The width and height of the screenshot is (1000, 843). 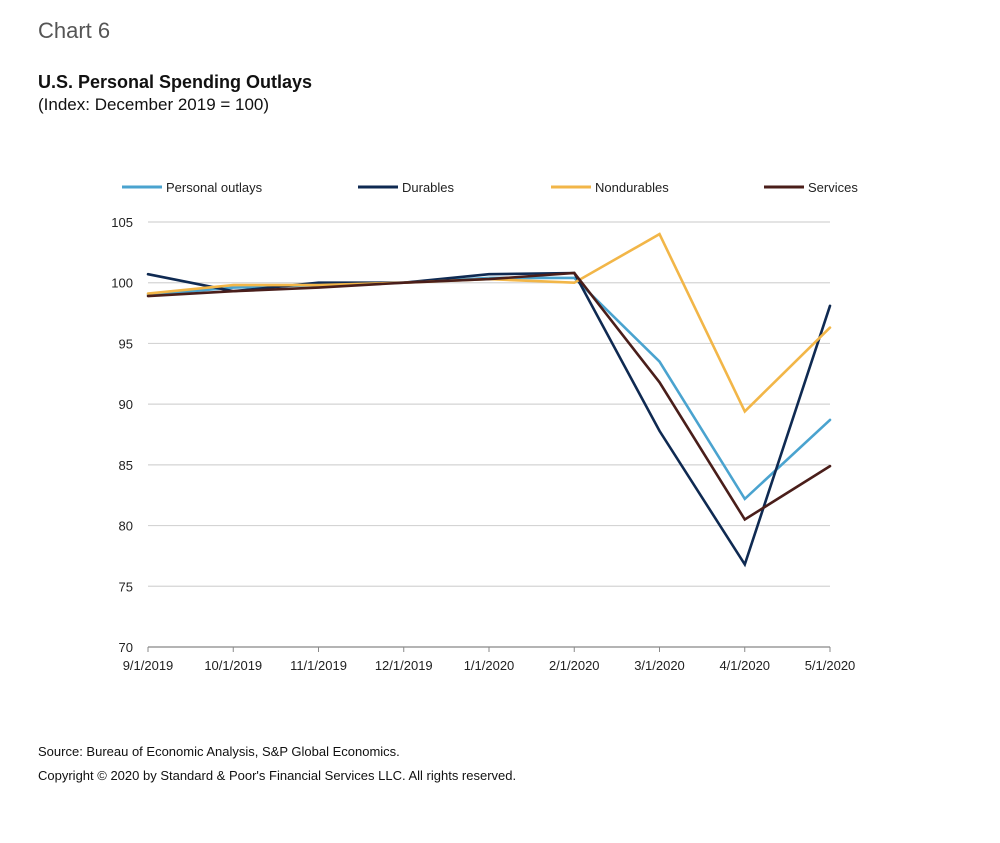 I want to click on legend-label: Durables, so click(x=428, y=187).